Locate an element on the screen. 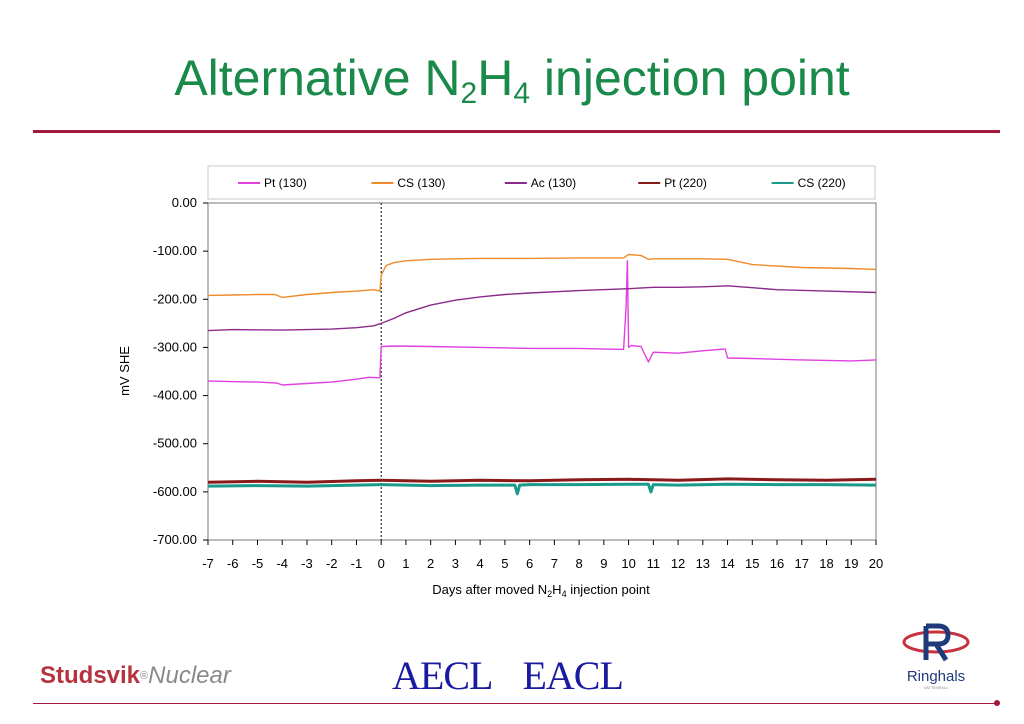  nuclear-logo-text: Nuclear is located at coordinates (189, 675).